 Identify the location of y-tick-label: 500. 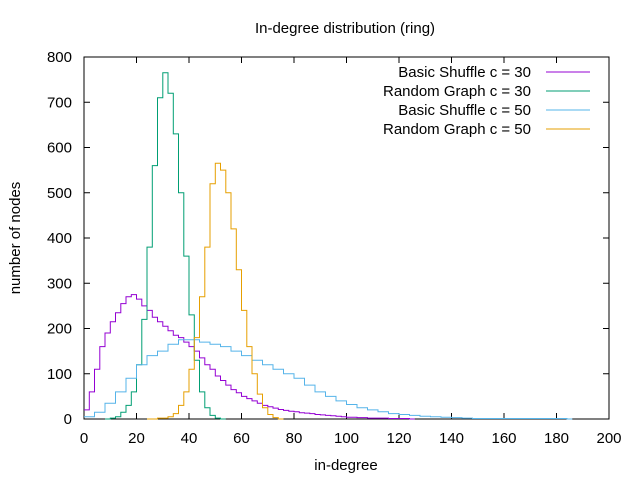
(59, 193).